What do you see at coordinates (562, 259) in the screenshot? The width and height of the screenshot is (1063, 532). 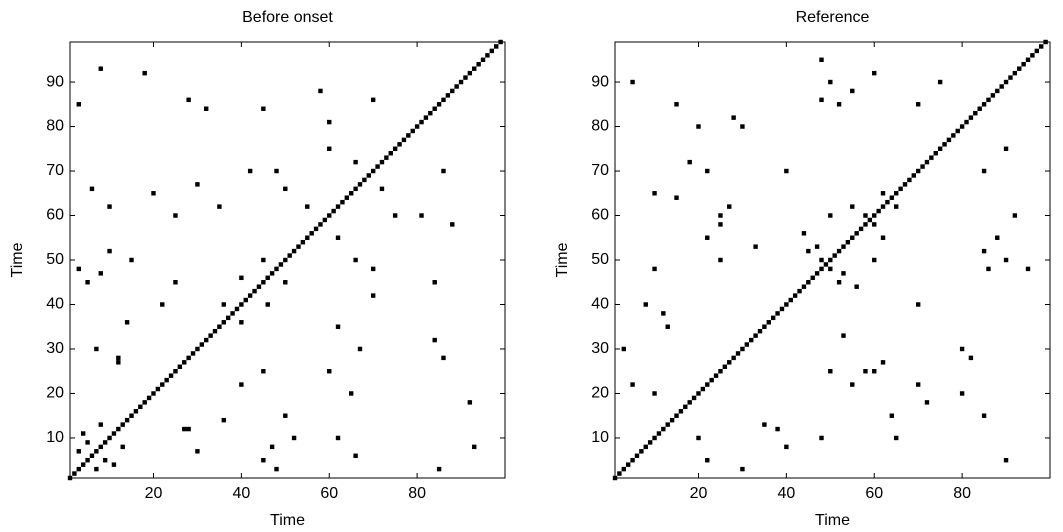 I see `y-axis-label: Time` at bounding box center [562, 259].